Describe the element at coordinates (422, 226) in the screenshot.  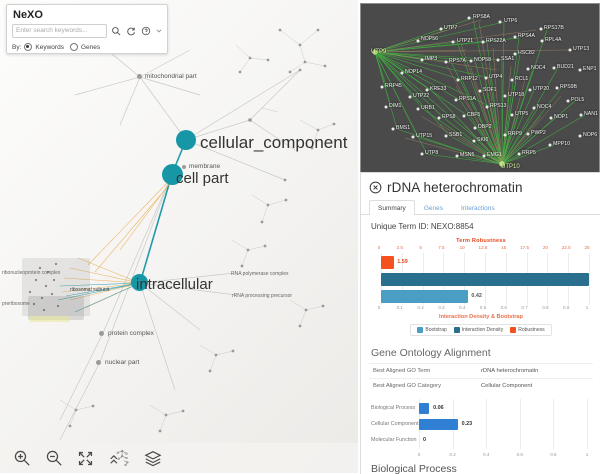
I see `unique-term-id: Unique Term ID: NEXO:8854` at that location.